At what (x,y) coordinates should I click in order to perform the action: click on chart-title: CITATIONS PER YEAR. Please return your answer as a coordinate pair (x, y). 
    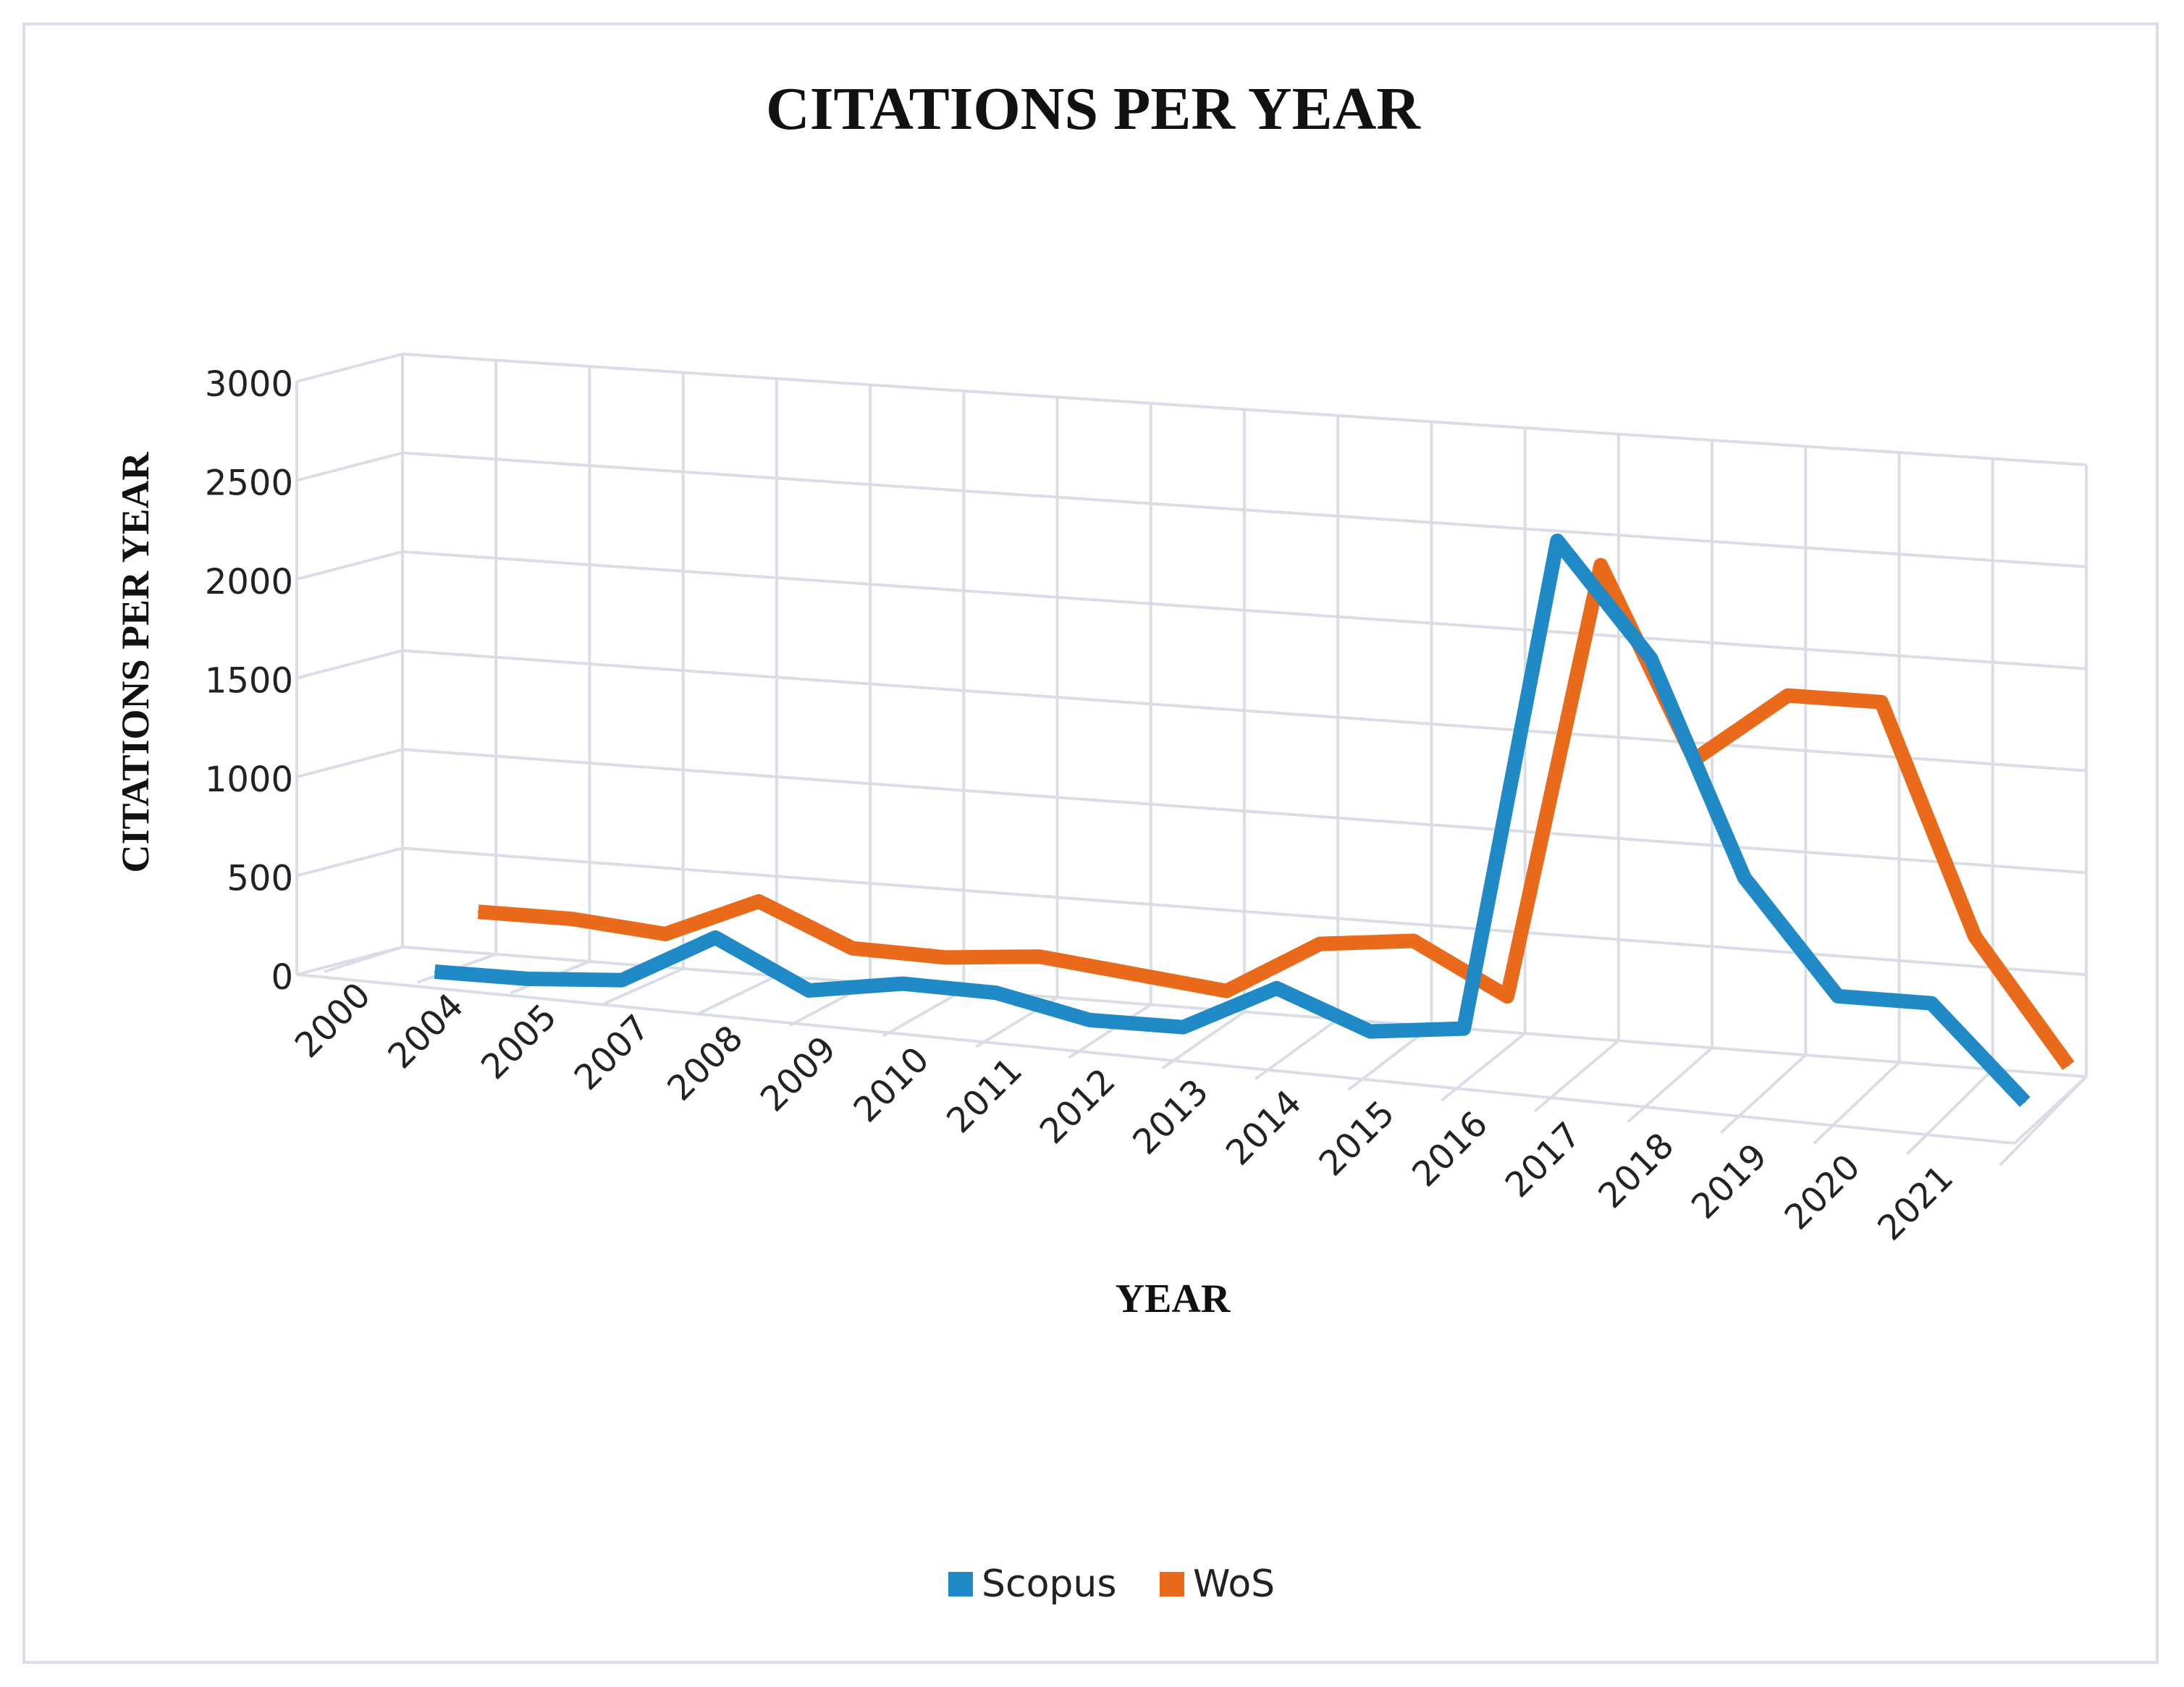
    Looking at the image, I should click on (1093, 109).